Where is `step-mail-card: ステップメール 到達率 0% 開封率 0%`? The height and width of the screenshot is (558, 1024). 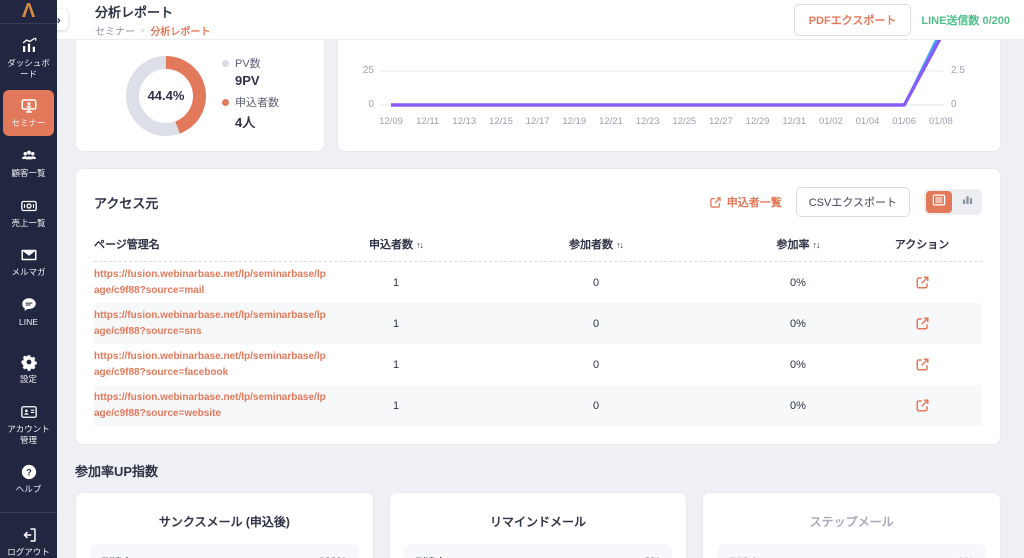 step-mail-card: ステップメール 到達率 0% 開封率 0% is located at coordinates (852, 525).